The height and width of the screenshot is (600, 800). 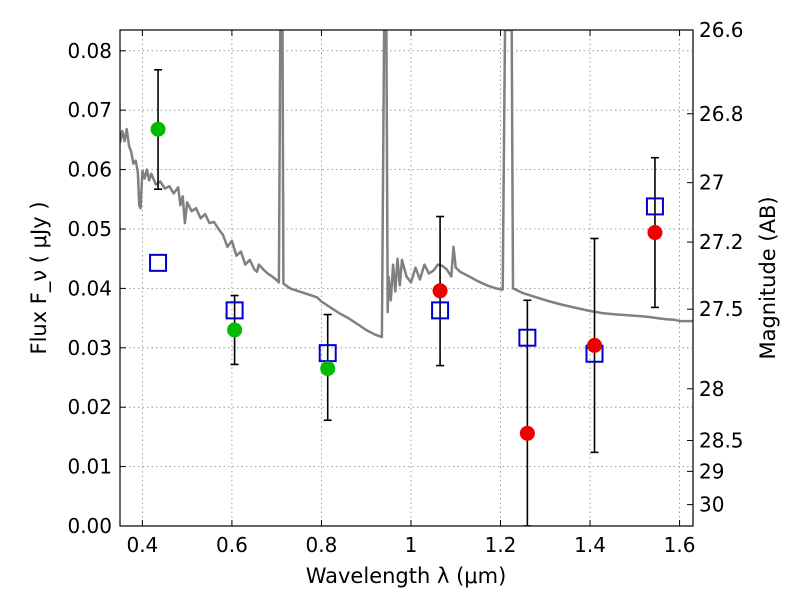 What do you see at coordinates (89, 110) in the screenshot?
I see `y-tick-label: 0.07` at bounding box center [89, 110].